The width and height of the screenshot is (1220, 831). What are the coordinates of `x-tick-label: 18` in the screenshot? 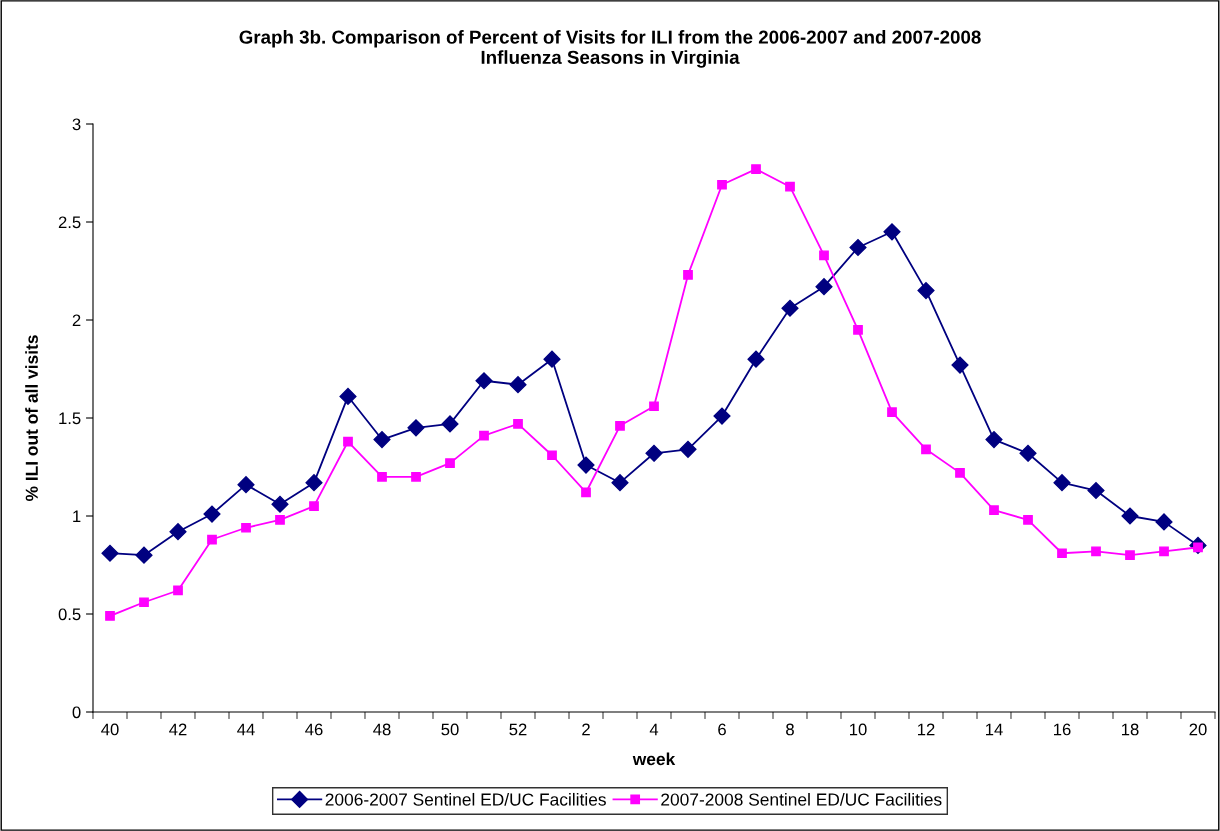 It's located at (1130, 729).